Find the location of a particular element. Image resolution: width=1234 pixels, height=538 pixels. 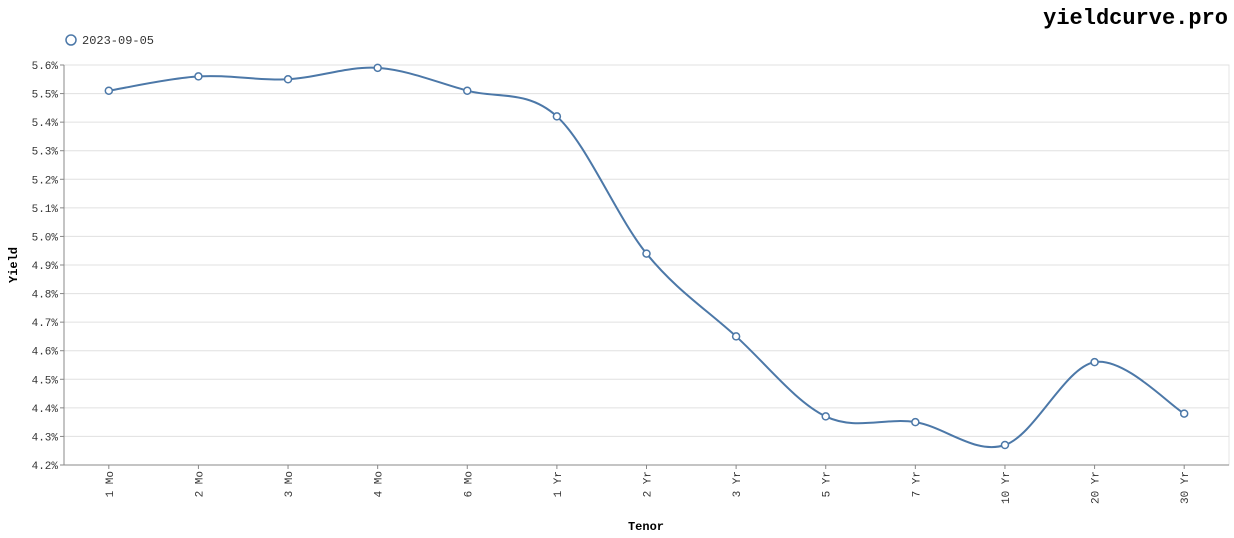

y-tick-label: 5.0% is located at coordinates (45, 238).